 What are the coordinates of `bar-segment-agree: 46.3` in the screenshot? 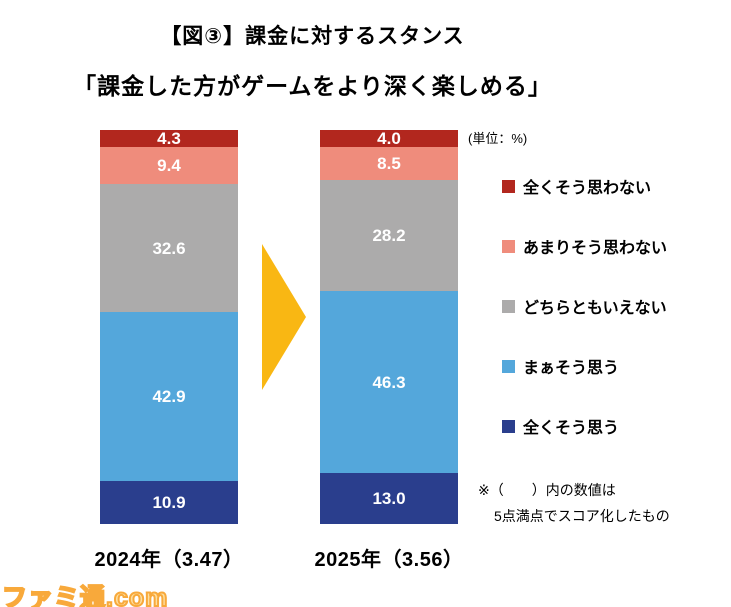 It's located at (389, 382).